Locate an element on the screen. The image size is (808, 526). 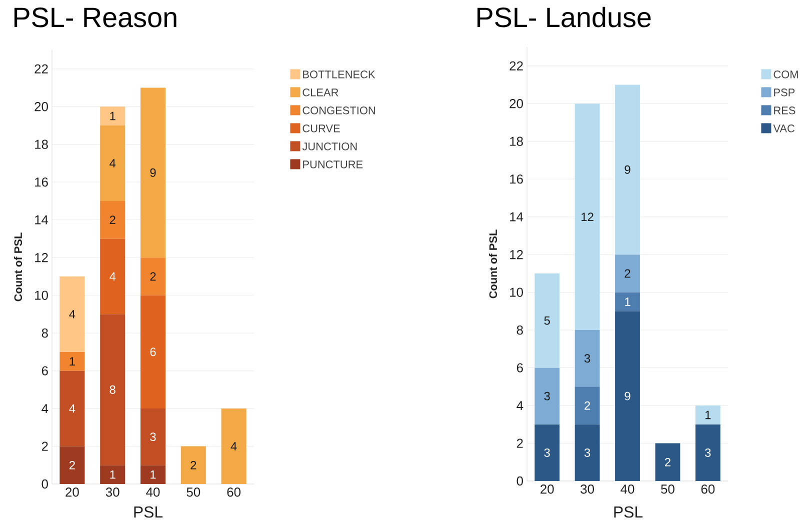
data-label: 6 is located at coordinates (153, 352).